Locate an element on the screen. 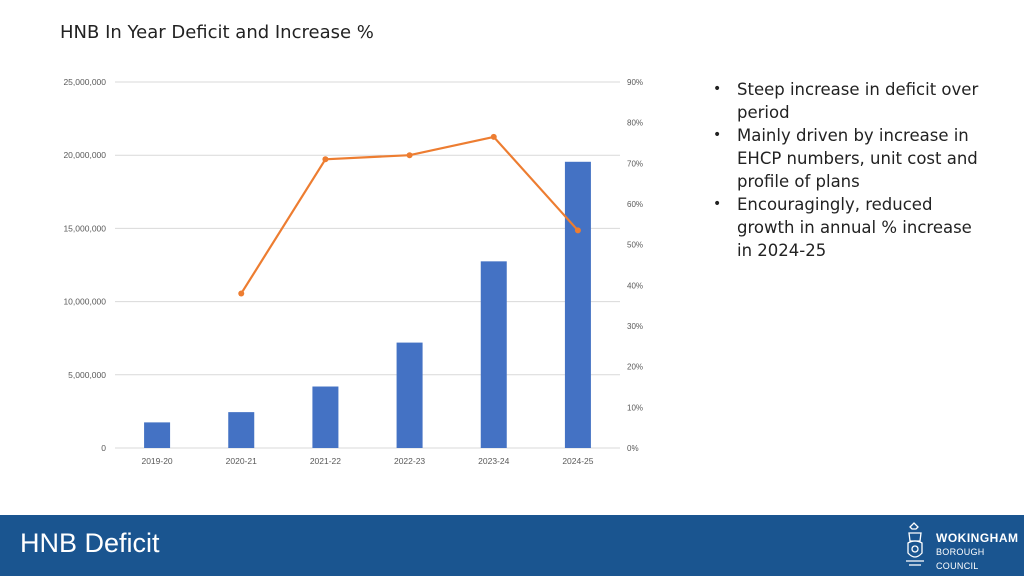 This screenshot has height=576, width=1024. x-tick-label: 2023-24 is located at coordinates (493, 461).